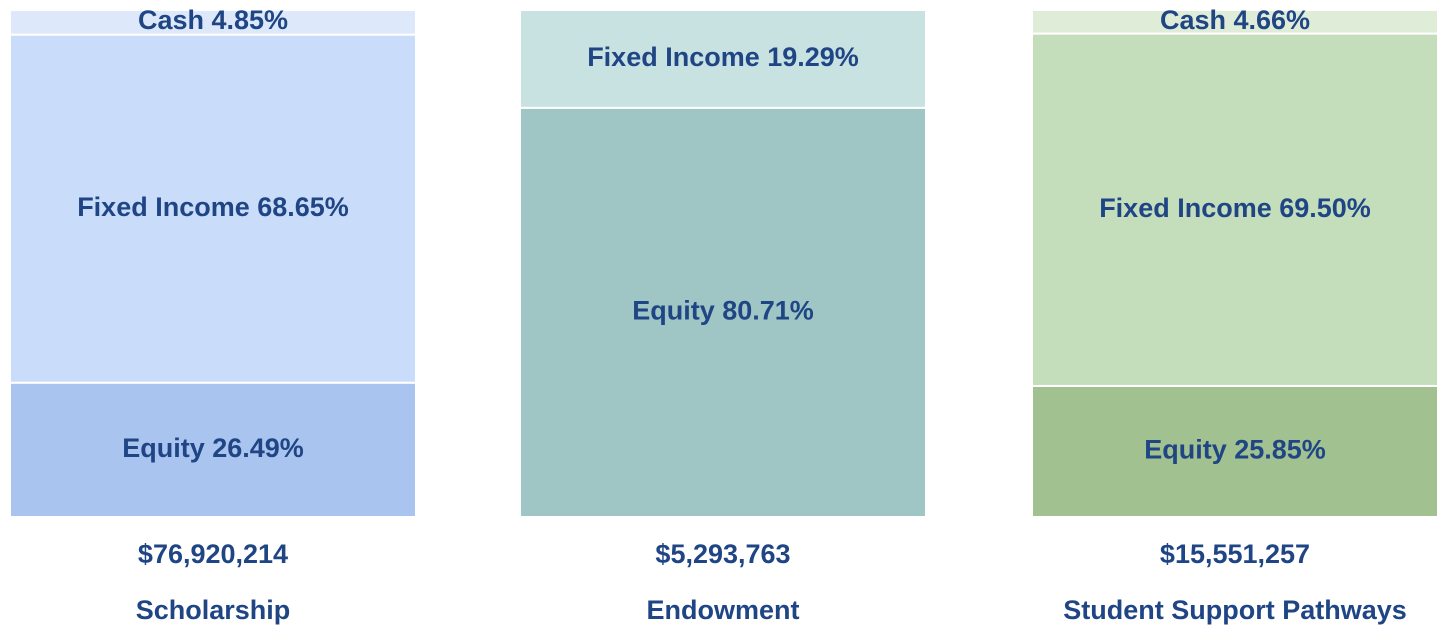 This screenshot has height=629, width=1445. I want to click on category-label: Endowment, so click(723, 610).